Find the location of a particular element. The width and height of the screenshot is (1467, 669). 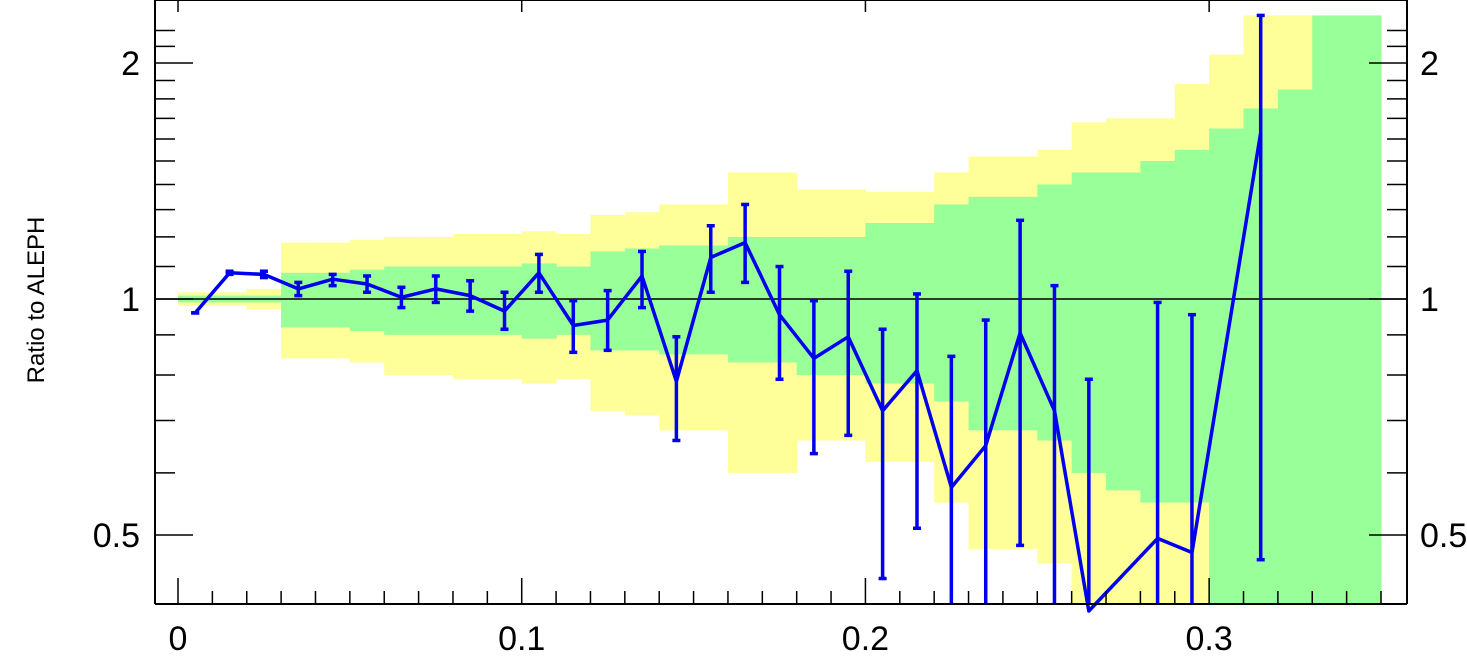

x-tick-label: 0.2 is located at coordinates (865, 639).